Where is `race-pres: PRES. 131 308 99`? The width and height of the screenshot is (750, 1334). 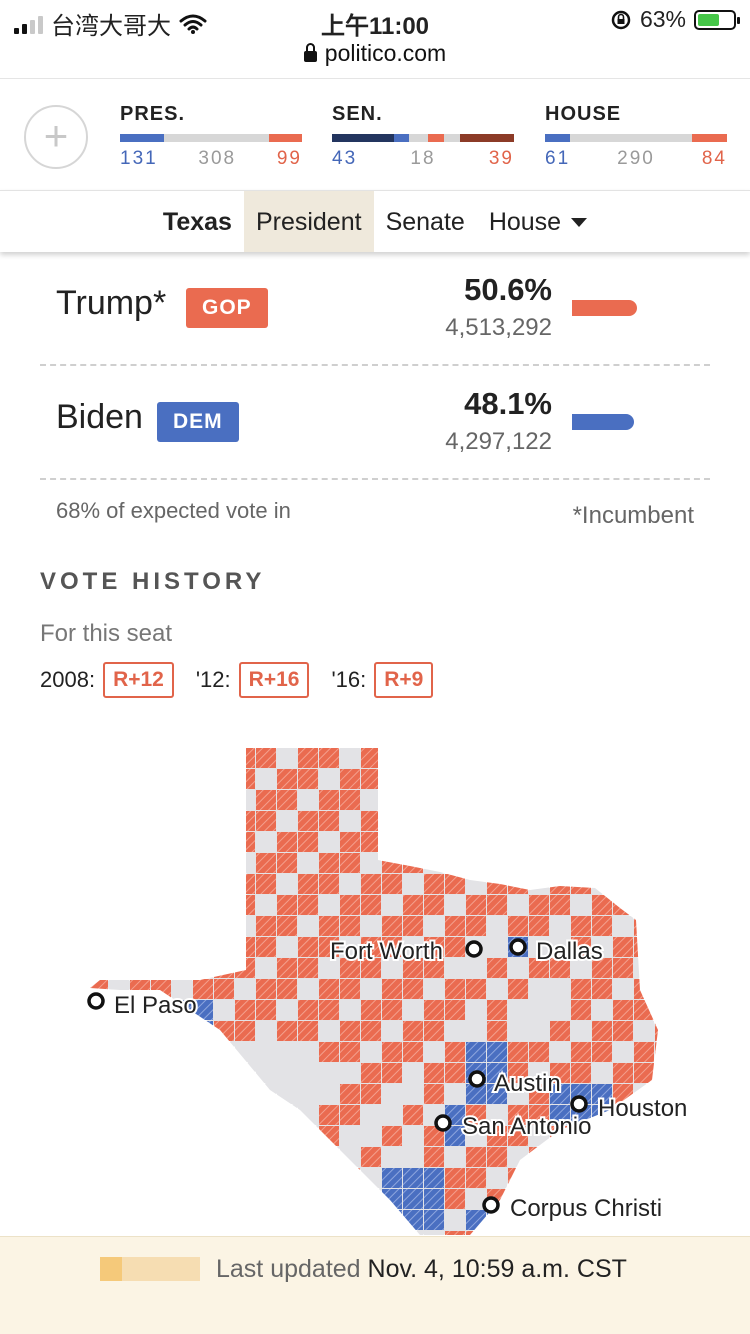 race-pres: PRES. 131 308 99 is located at coordinates (211, 136).